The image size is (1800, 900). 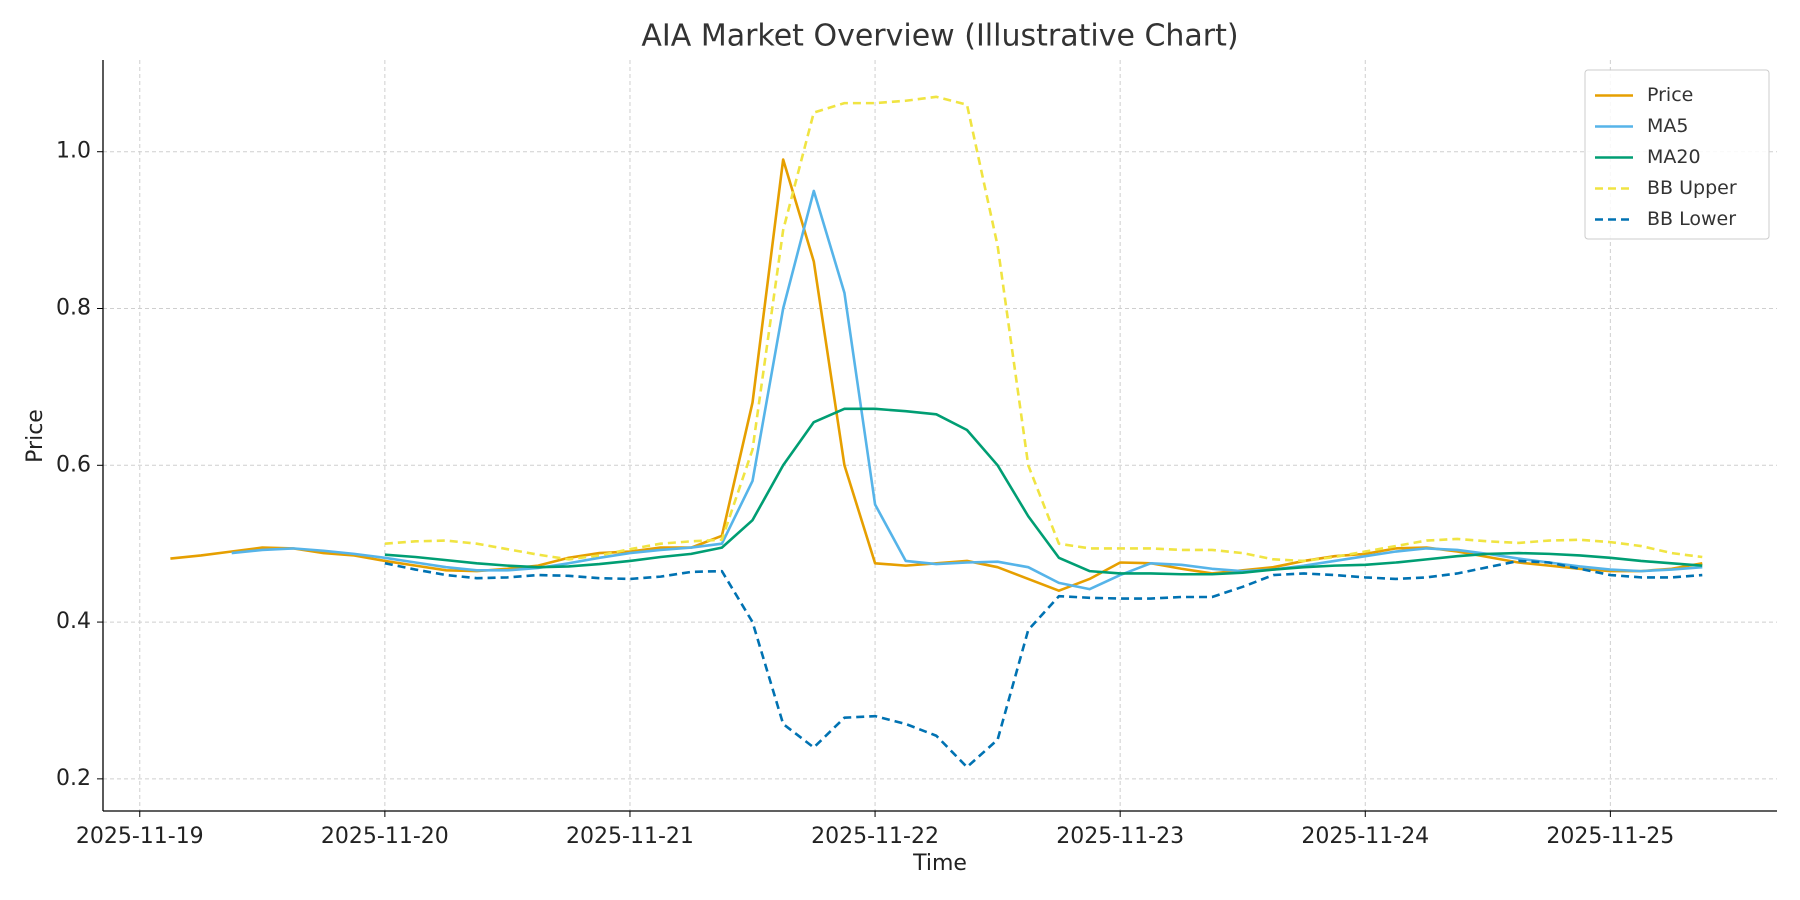 What do you see at coordinates (1674, 157) in the screenshot?
I see `legend-label: MA20` at bounding box center [1674, 157].